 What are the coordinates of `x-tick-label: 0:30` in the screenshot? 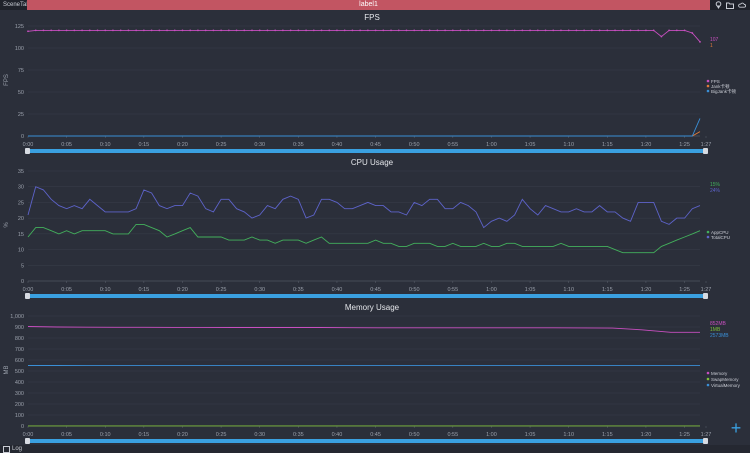 It's located at (259, 145).